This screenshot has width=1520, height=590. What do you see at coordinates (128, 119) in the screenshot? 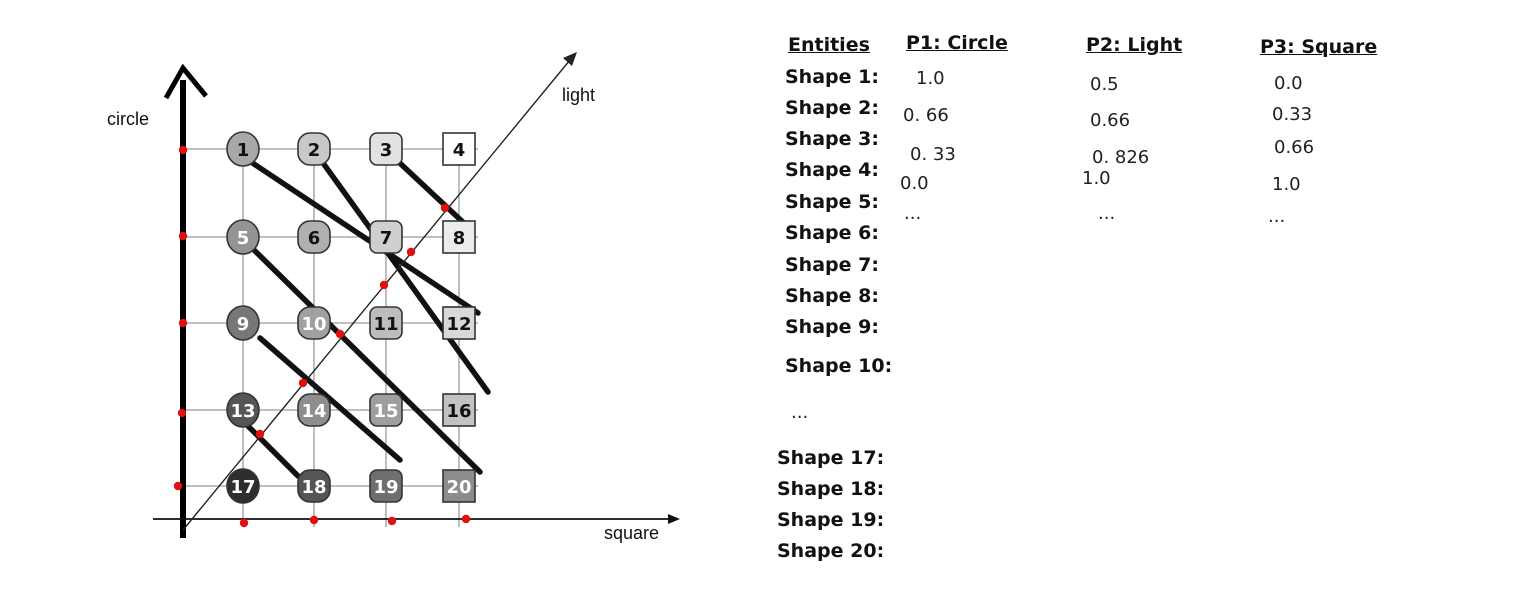
I see `circle-axis-label: circle` at bounding box center [128, 119].